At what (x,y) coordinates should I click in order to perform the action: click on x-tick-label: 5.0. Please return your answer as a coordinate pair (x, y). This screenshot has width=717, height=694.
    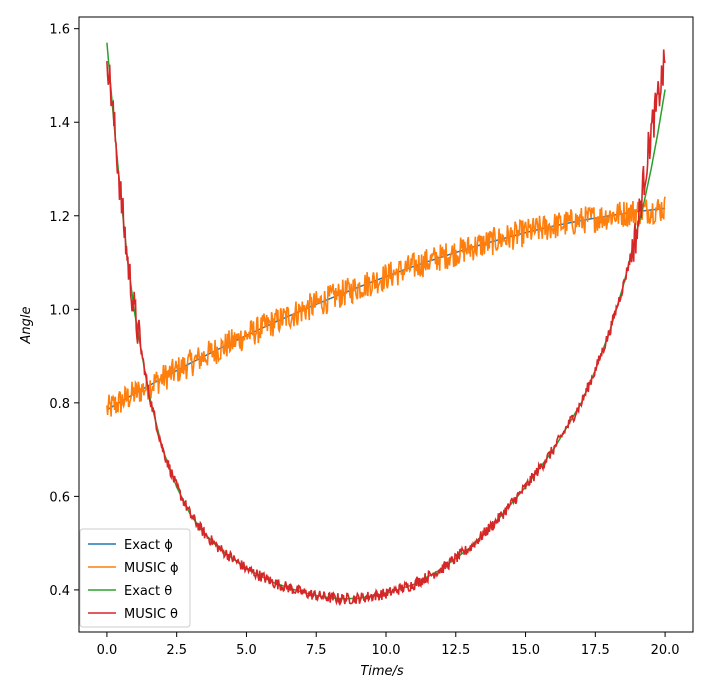
    Looking at the image, I should click on (246, 650).